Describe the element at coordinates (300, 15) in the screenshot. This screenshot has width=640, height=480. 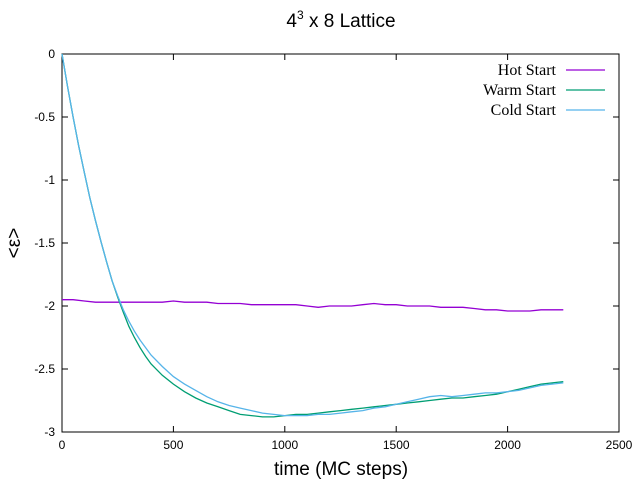
I see `title-superscript: 3` at that location.